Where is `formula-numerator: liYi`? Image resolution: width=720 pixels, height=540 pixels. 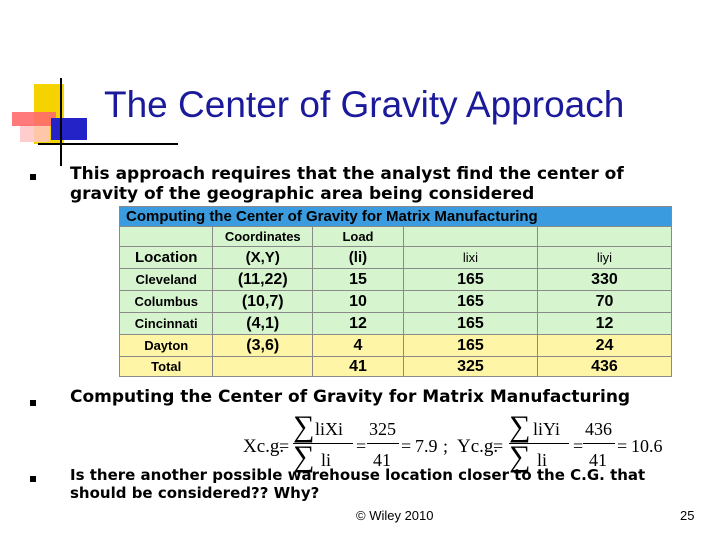
formula-numerator: liYi is located at coordinates (547, 429).